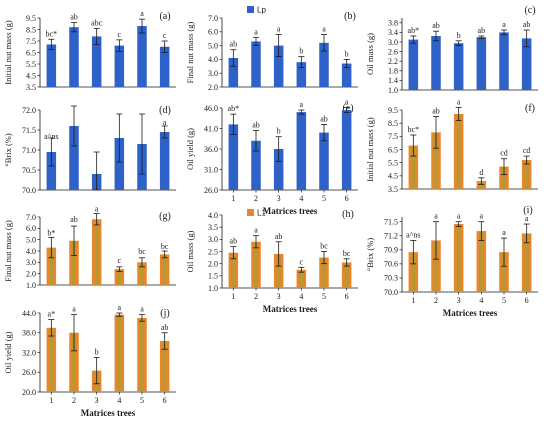 The width and height of the screenshot is (550, 422). I want to click on y-tick-label: 71.2, so click(391, 236).